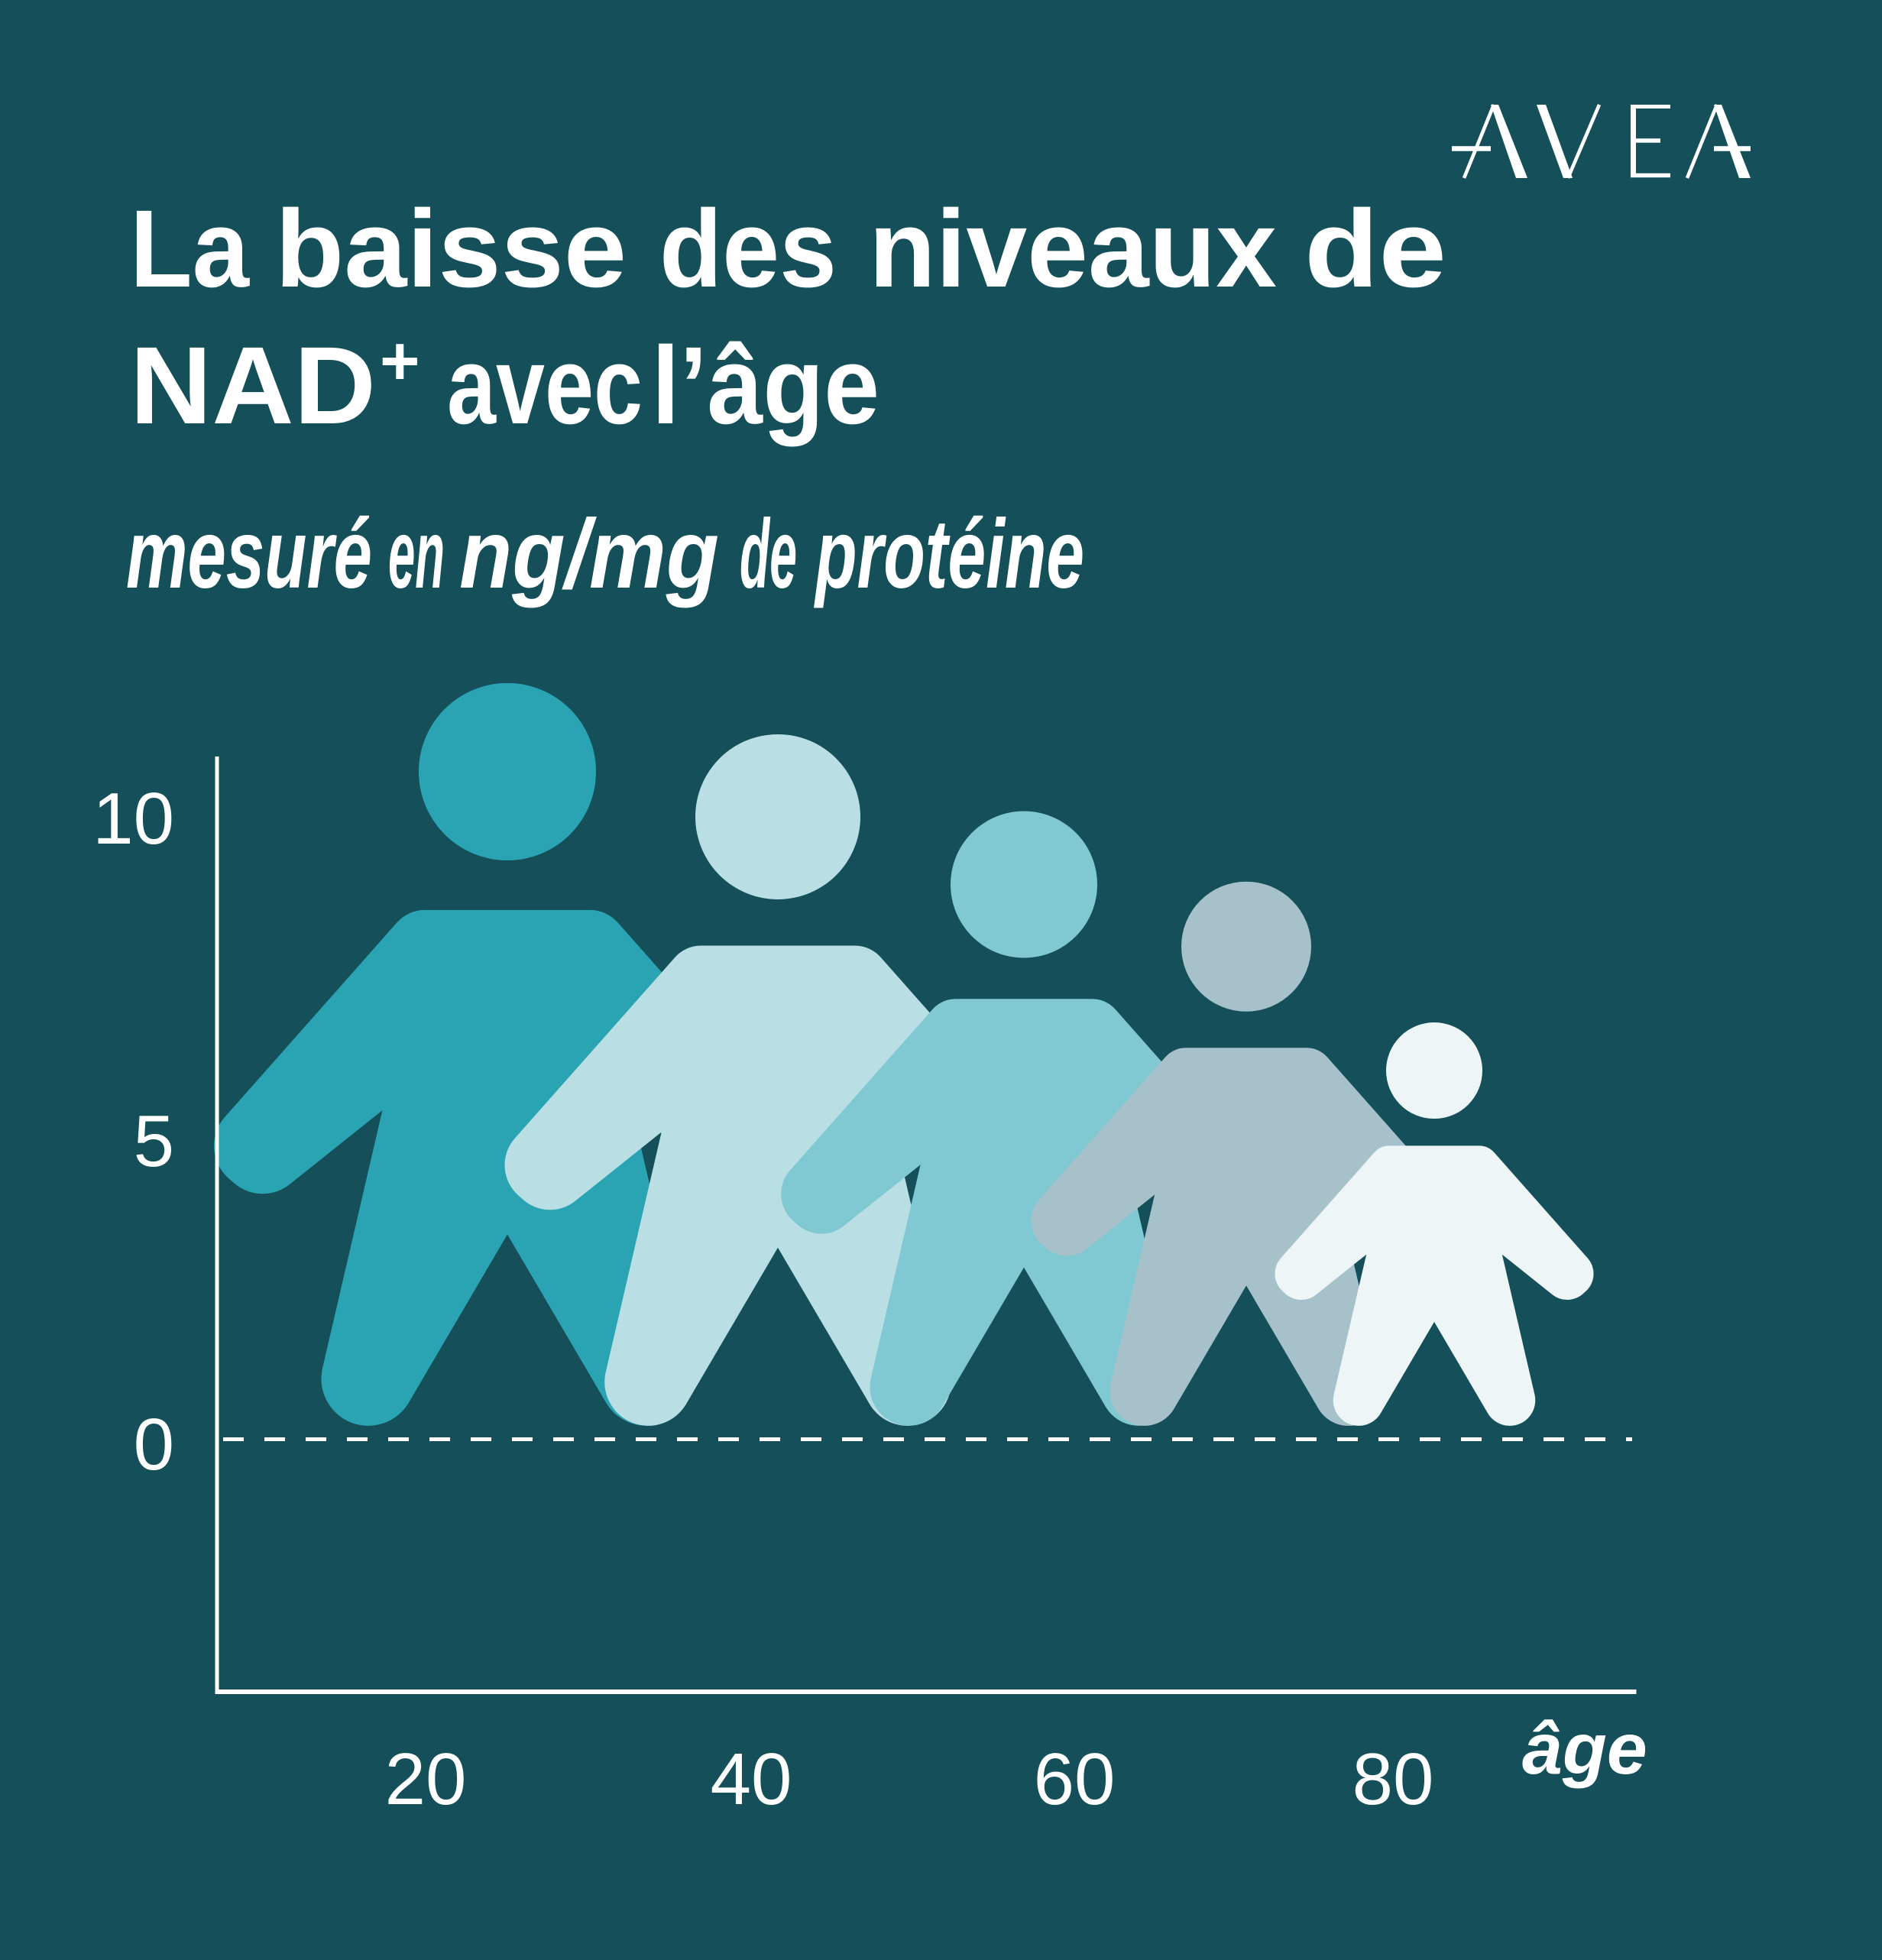  Describe the element at coordinates (426, 1779) in the screenshot. I see `svg-text: 20` at that location.